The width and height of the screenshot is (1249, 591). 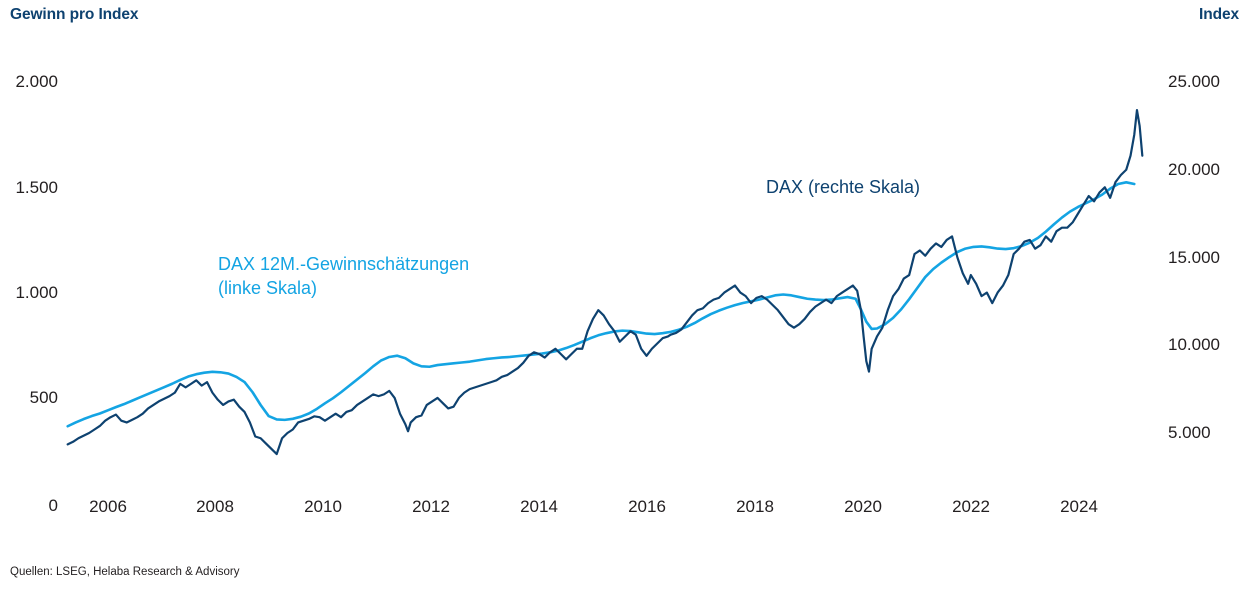 What do you see at coordinates (36, 292) in the screenshot?
I see `ytick-left-1000: 1.000` at bounding box center [36, 292].